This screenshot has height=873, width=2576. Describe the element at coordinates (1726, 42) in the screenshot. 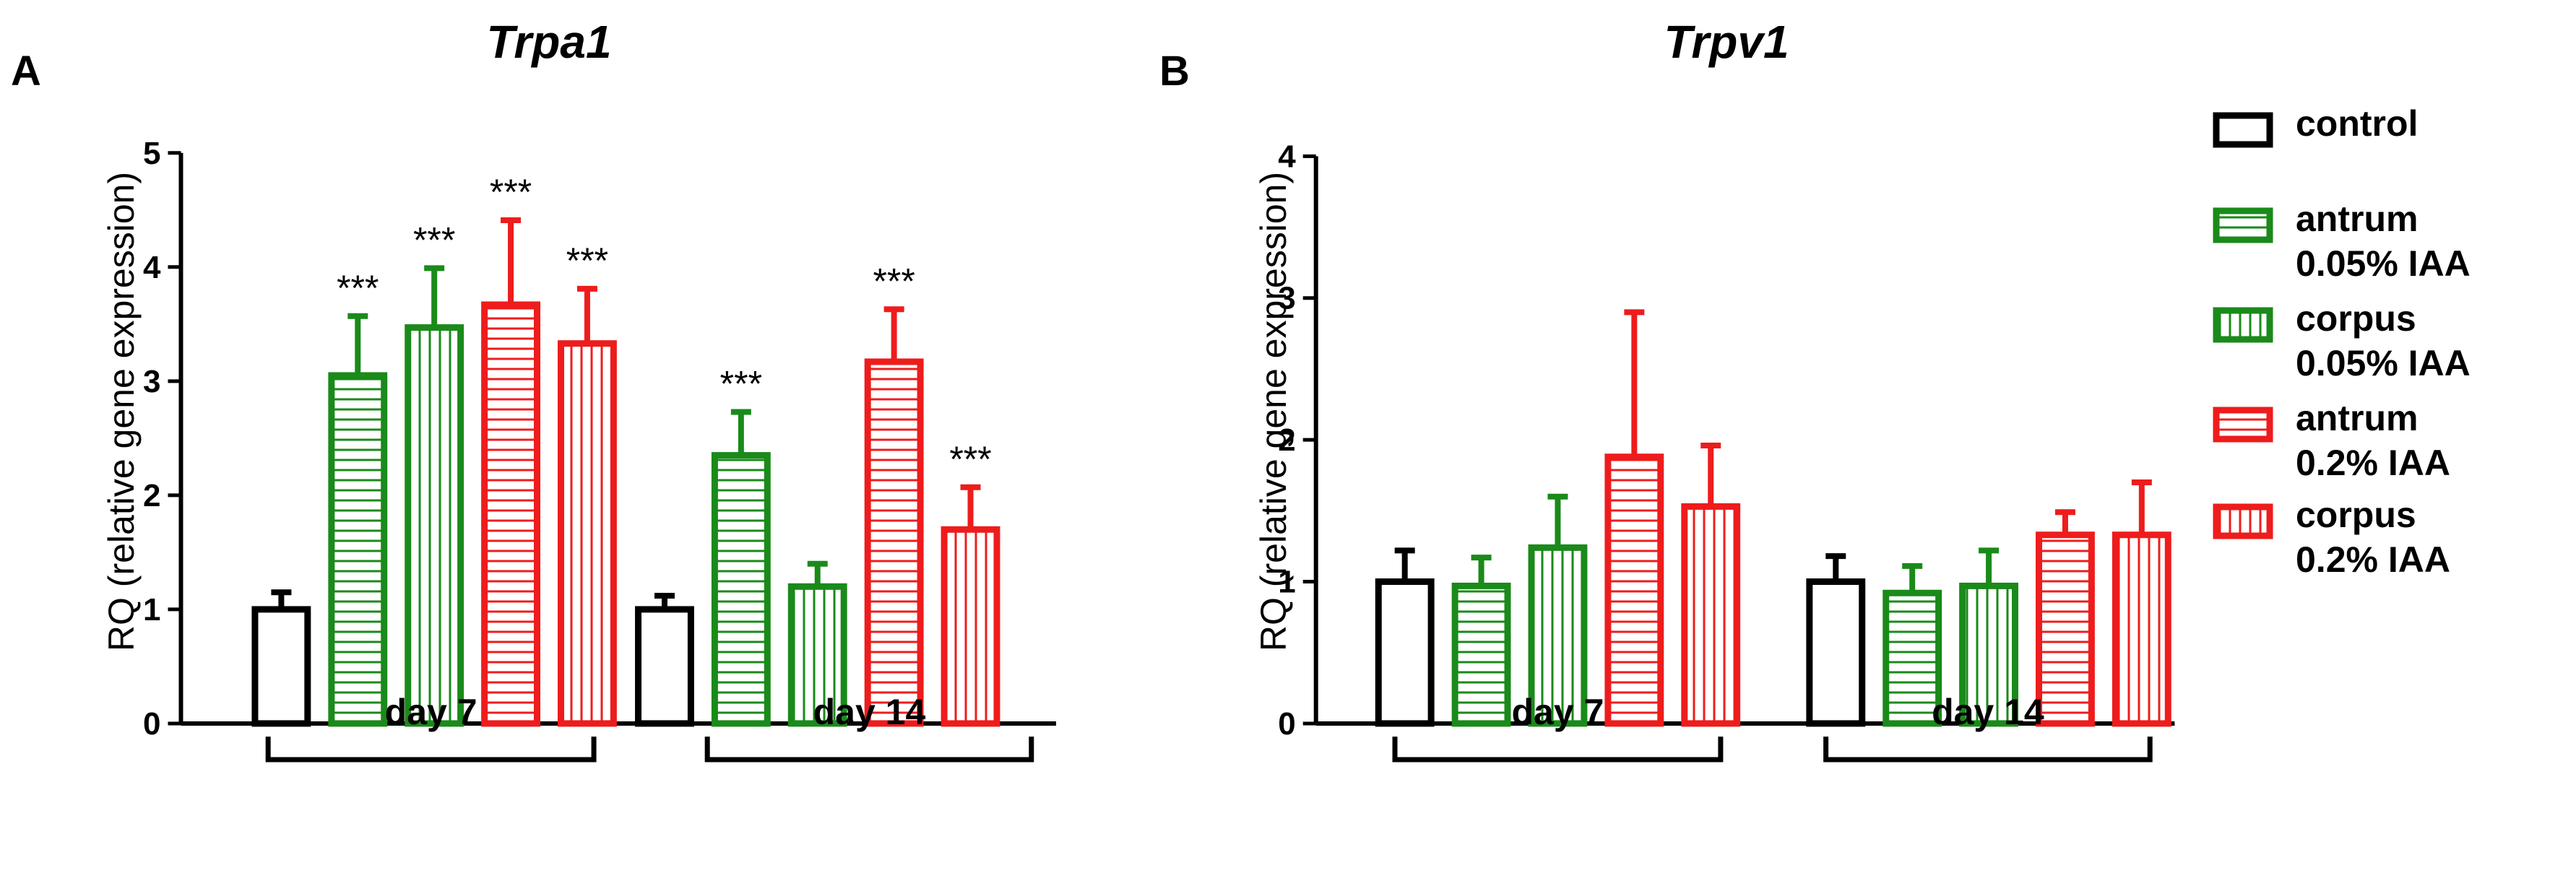

I see `panel-b-title: Trpv1` at that location.